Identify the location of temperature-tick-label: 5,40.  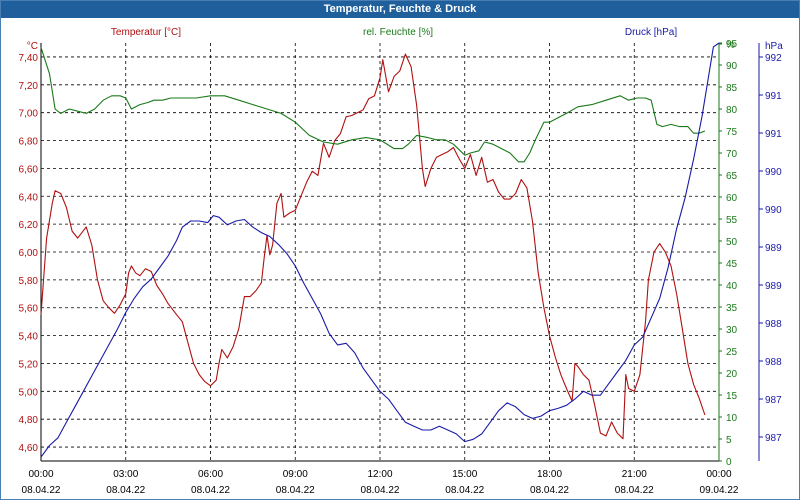
(29, 337).